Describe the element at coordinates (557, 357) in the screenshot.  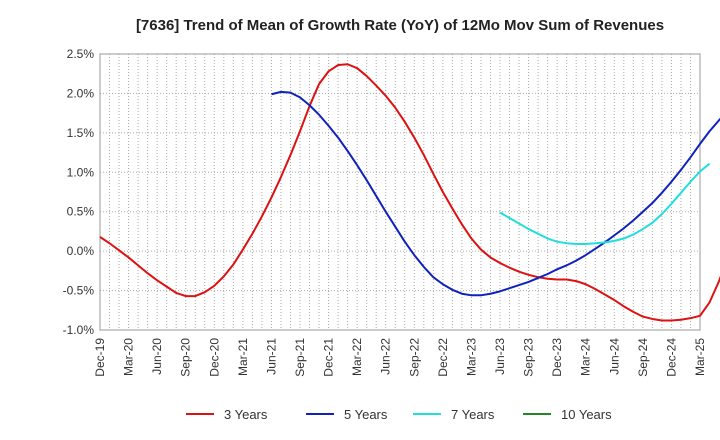
I see `x-tick-label: Dec-23` at that location.